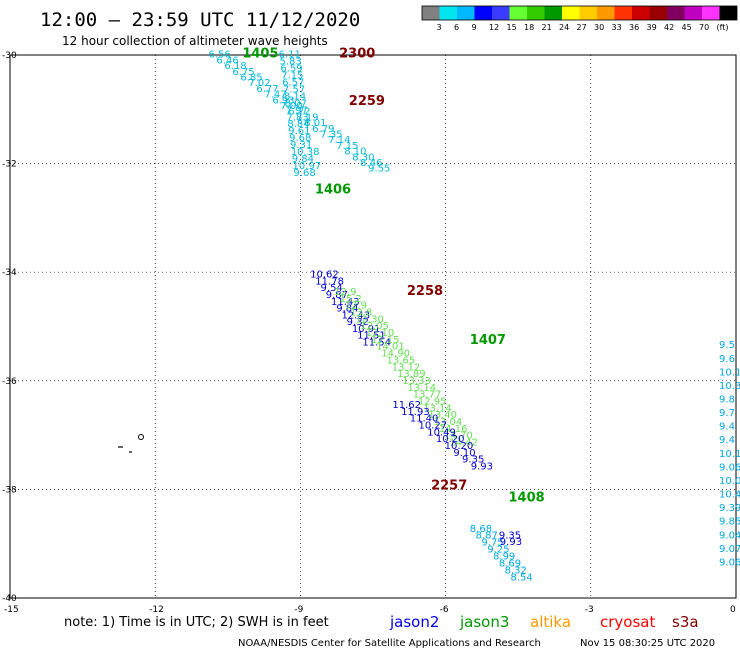  I want to click on y-tick-label: -38, so click(9, 490).